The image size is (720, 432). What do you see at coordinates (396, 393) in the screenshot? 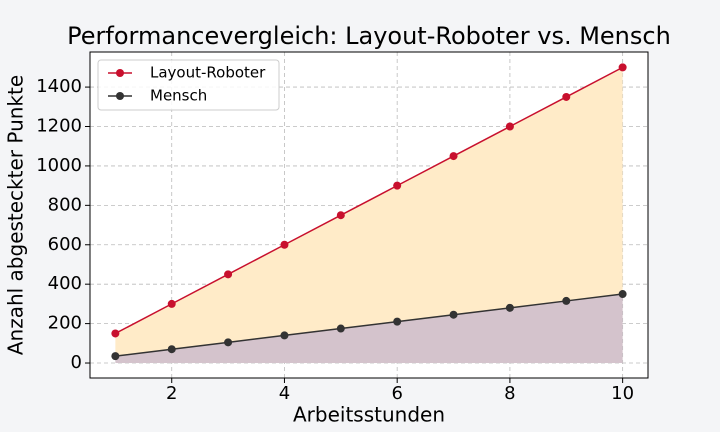
I see `x-tick-label: 6` at bounding box center [396, 393].